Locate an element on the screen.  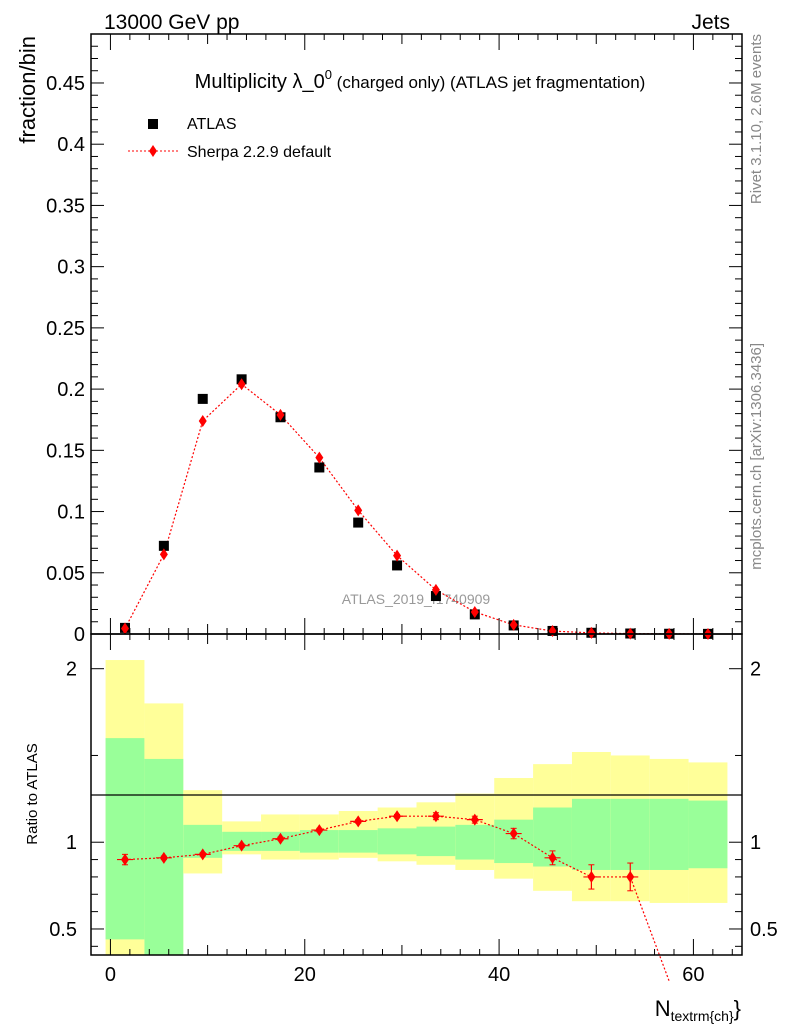
main-ytick-label: 0 is located at coordinates (79, 635).